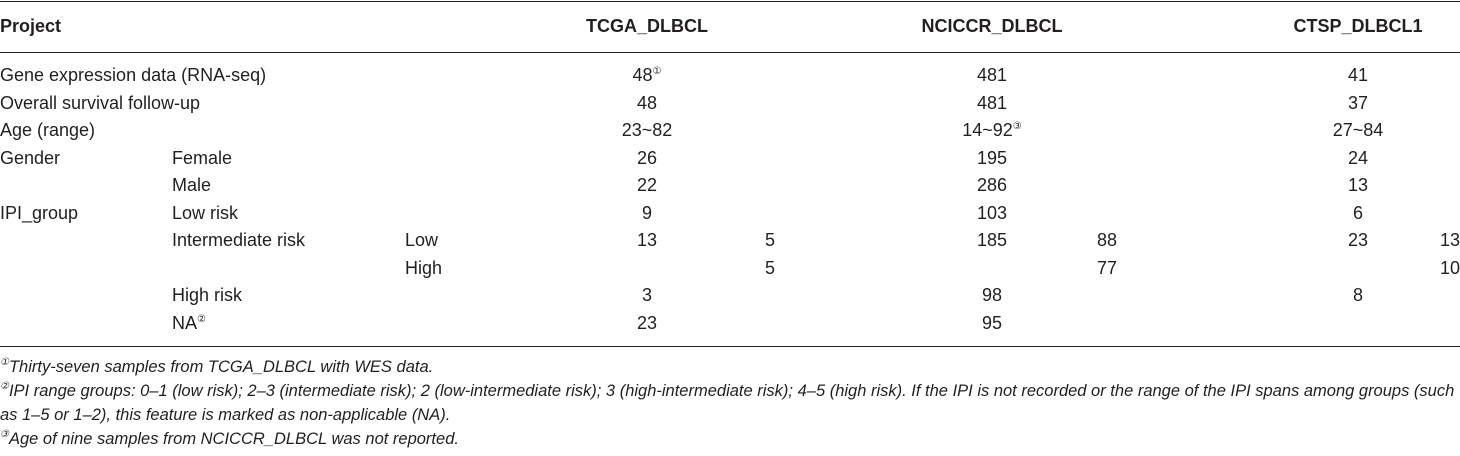  I want to click on value-text: 41, so click(1358, 75).